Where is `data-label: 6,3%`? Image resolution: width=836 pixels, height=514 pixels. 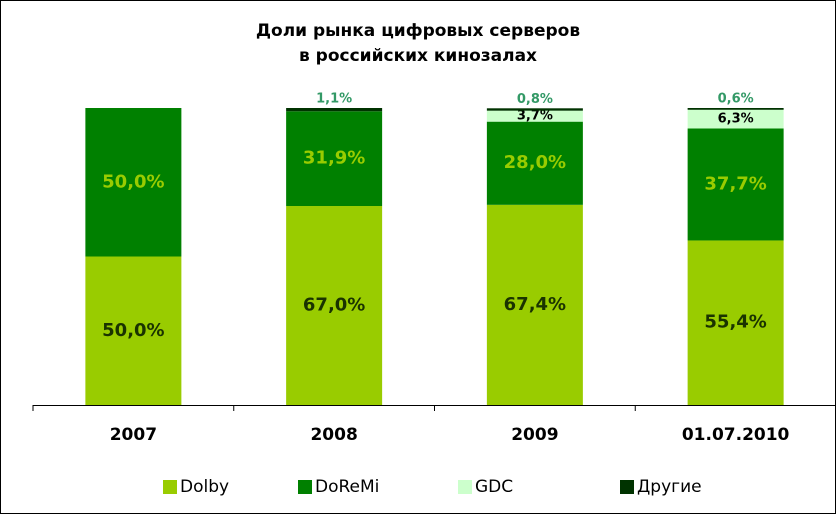 data-label: 6,3% is located at coordinates (736, 119).